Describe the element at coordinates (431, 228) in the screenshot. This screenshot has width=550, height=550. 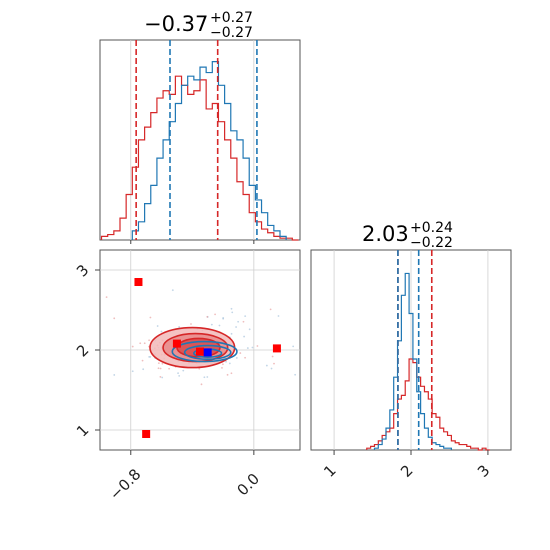
I see `title-bottom-right-plus: +0.24` at that location.